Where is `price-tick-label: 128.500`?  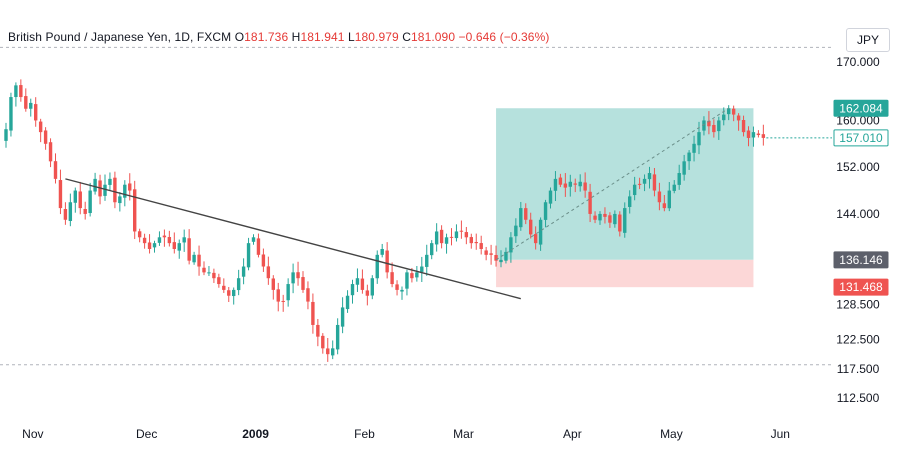
price-tick-label: 128.500 is located at coordinates (858, 305).